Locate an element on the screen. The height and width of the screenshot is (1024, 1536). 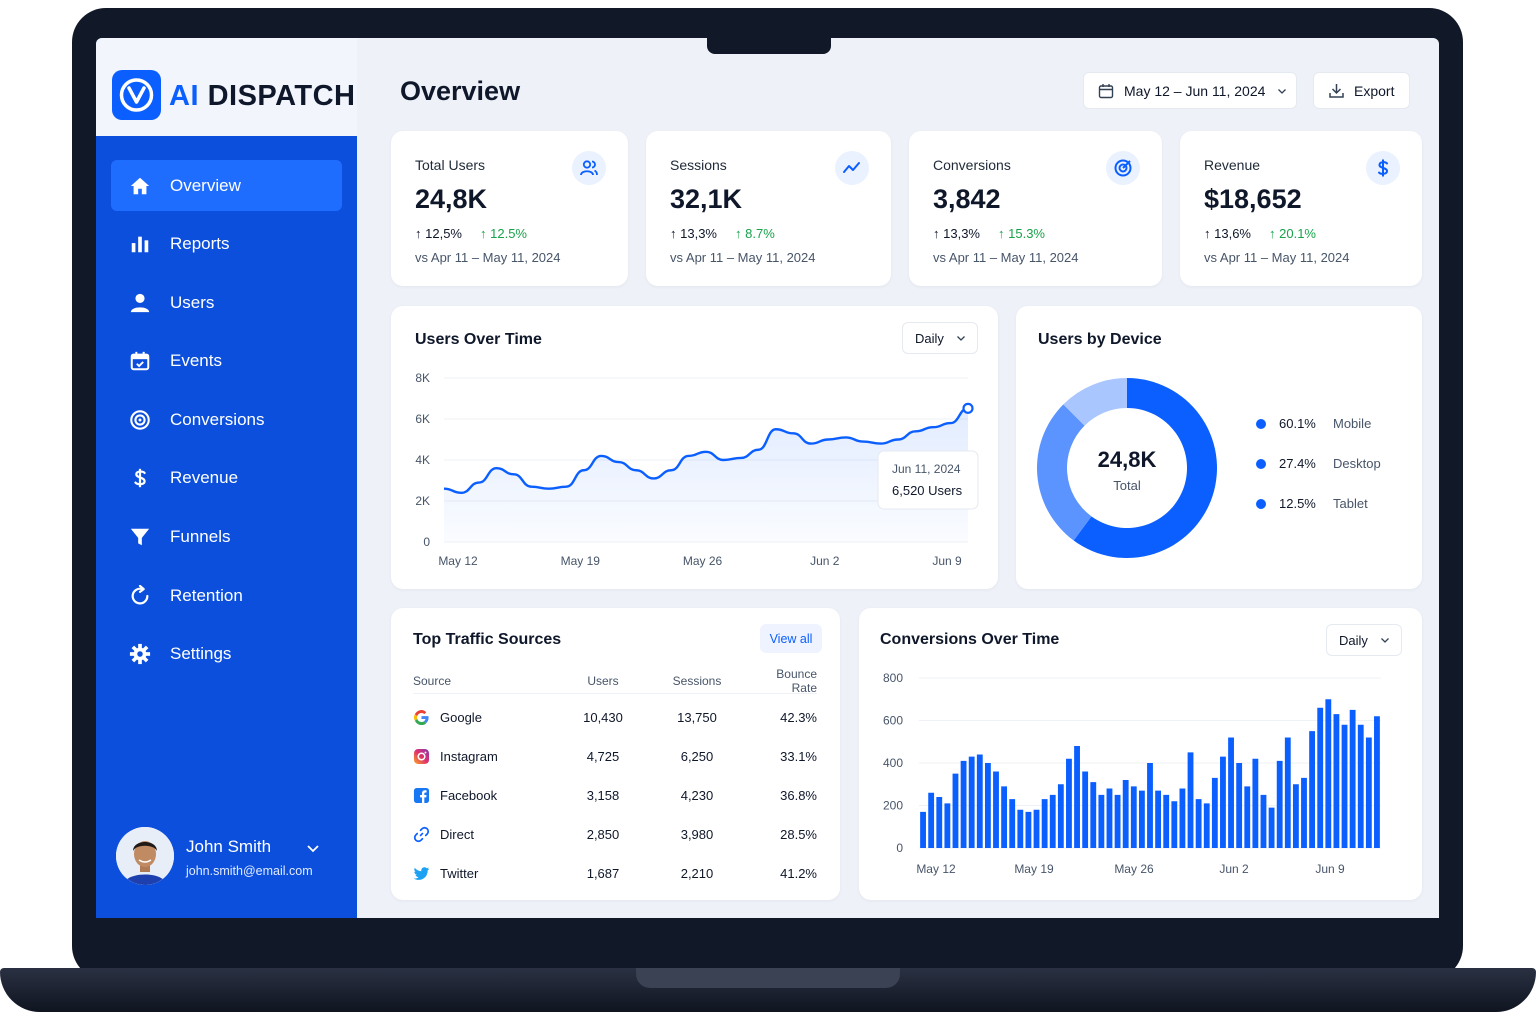
export-button: Export is located at coordinates (1361, 90).